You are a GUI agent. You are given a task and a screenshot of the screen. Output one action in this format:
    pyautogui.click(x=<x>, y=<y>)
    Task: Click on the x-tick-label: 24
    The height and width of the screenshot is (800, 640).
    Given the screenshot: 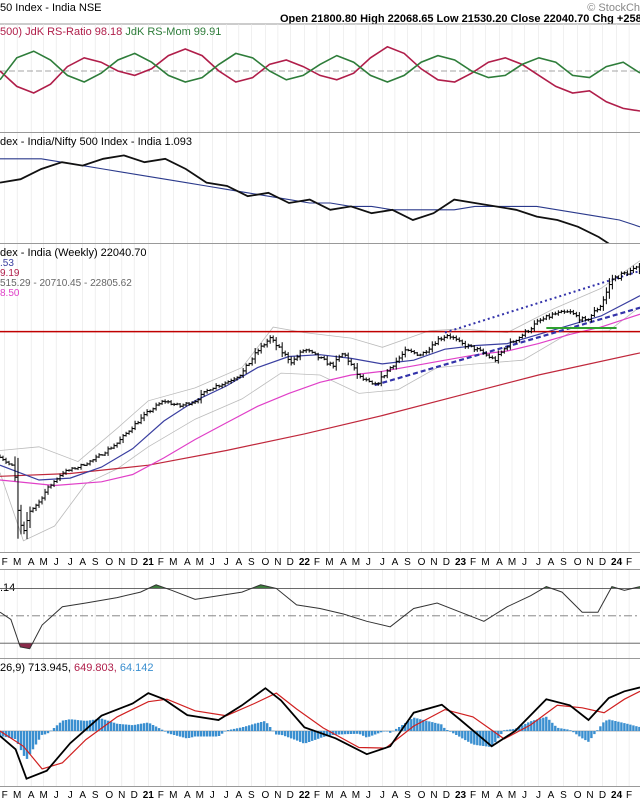 What is the action you would take?
    pyautogui.click(x=617, y=795)
    